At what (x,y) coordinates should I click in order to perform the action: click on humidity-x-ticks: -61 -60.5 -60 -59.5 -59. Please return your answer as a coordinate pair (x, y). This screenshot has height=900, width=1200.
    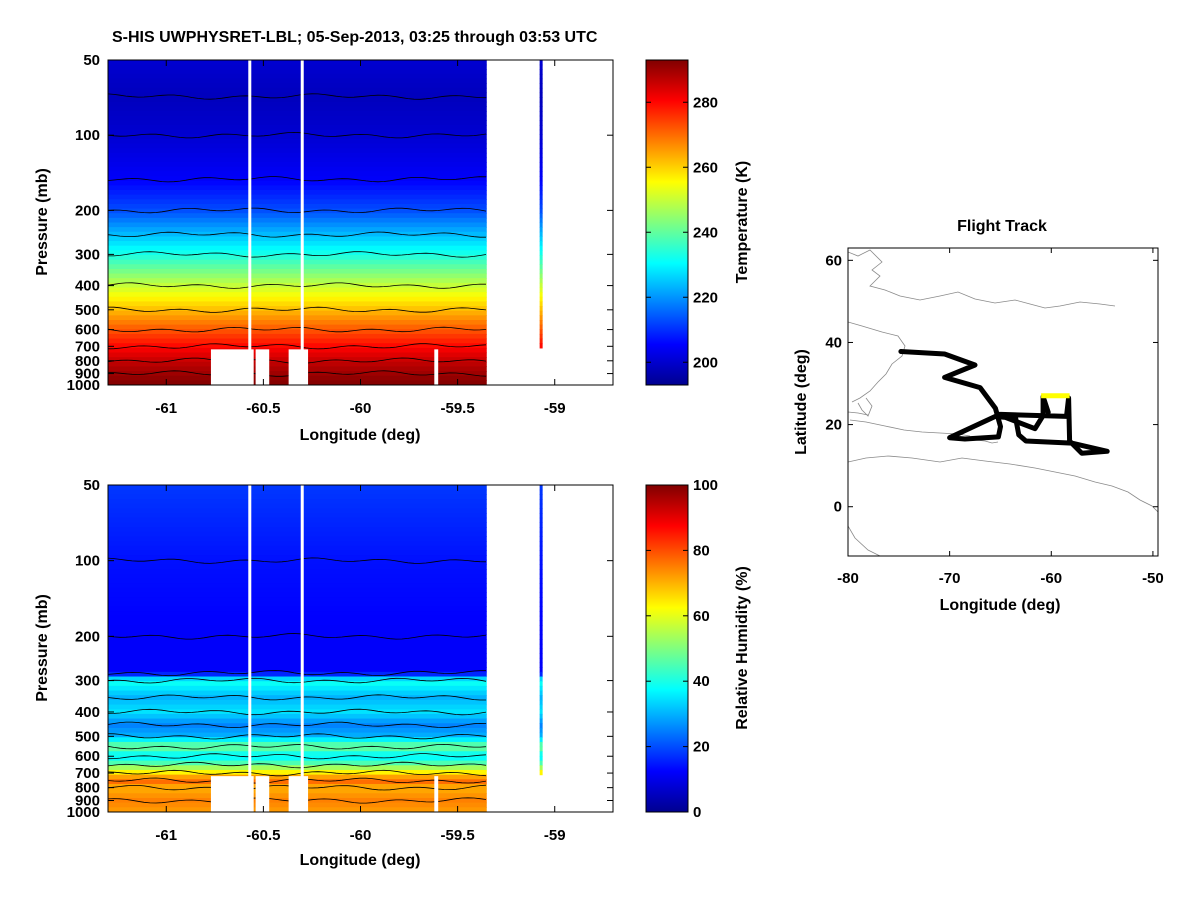
    Looking at the image, I should click on (360, 664).